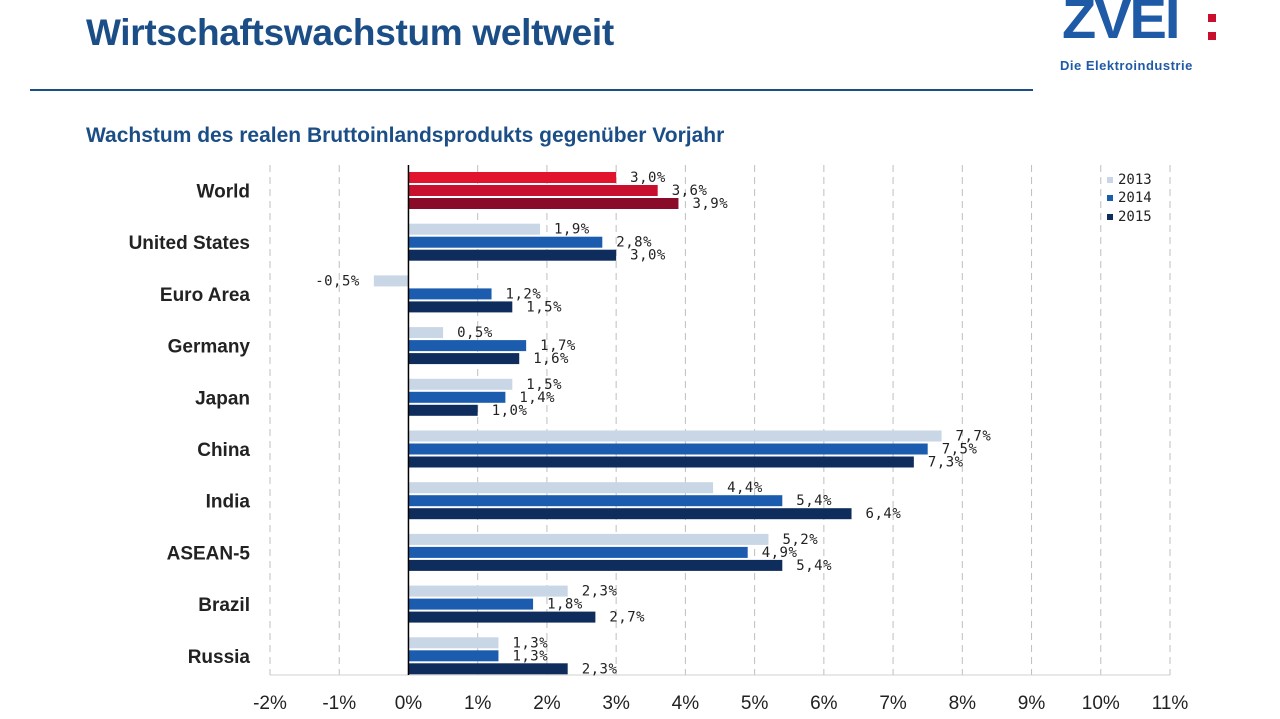 This screenshot has width=1280, height=719. What do you see at coordinates (337, 281) in the screenshot?
I see `data-label: -0,5%` at bounding box center [337, 281].